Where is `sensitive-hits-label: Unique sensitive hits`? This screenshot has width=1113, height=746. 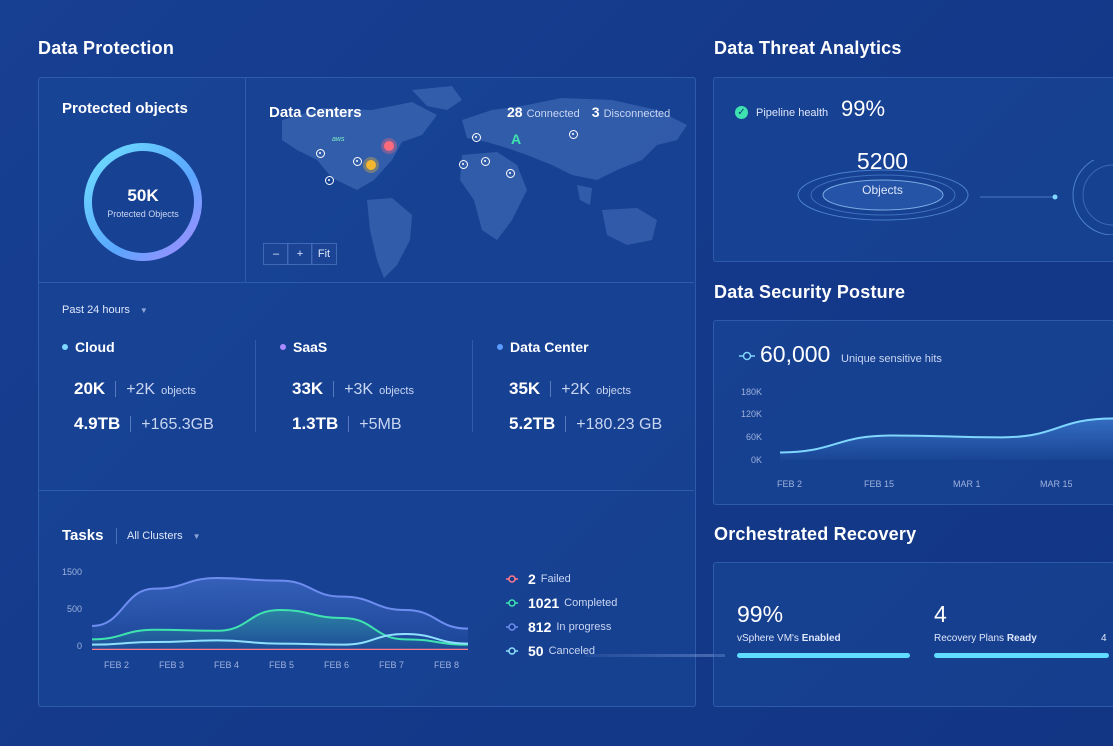
sensitive-hits-label: Unique sensitive hits is located at coordinates (891, 359).